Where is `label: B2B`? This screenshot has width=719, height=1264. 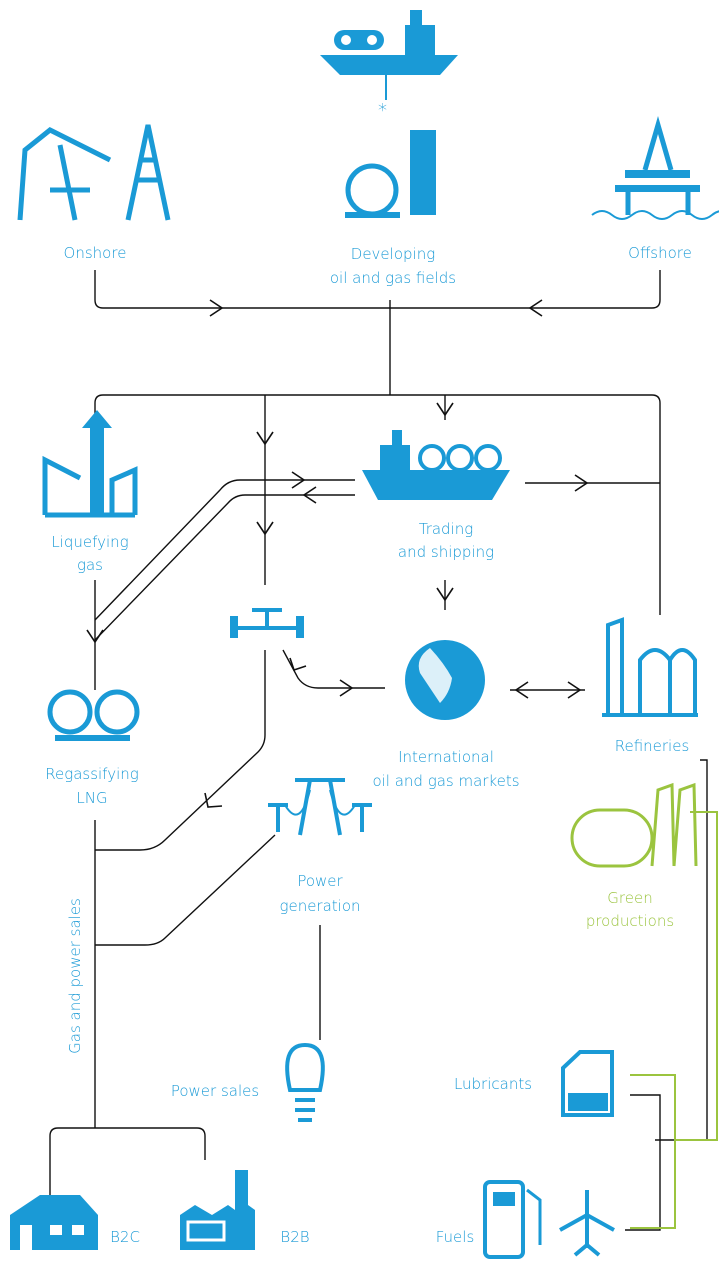
label: B2B is located at coordinates (294, 1237).